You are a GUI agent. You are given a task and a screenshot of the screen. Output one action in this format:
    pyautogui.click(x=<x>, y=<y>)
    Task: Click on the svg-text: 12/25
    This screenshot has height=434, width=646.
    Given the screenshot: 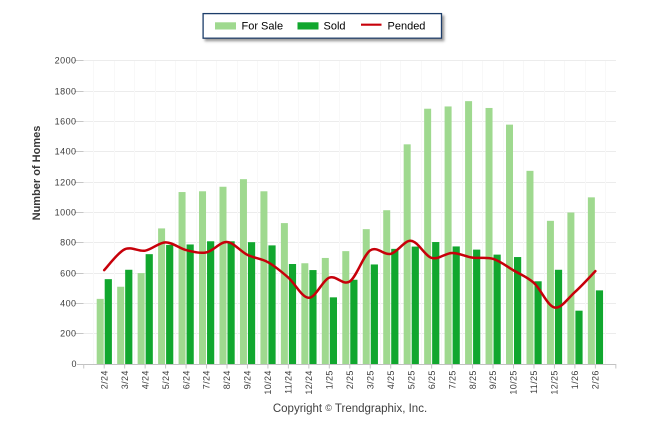 What is the action you would take?
    pyautogui.click(x=555, y=382)
    